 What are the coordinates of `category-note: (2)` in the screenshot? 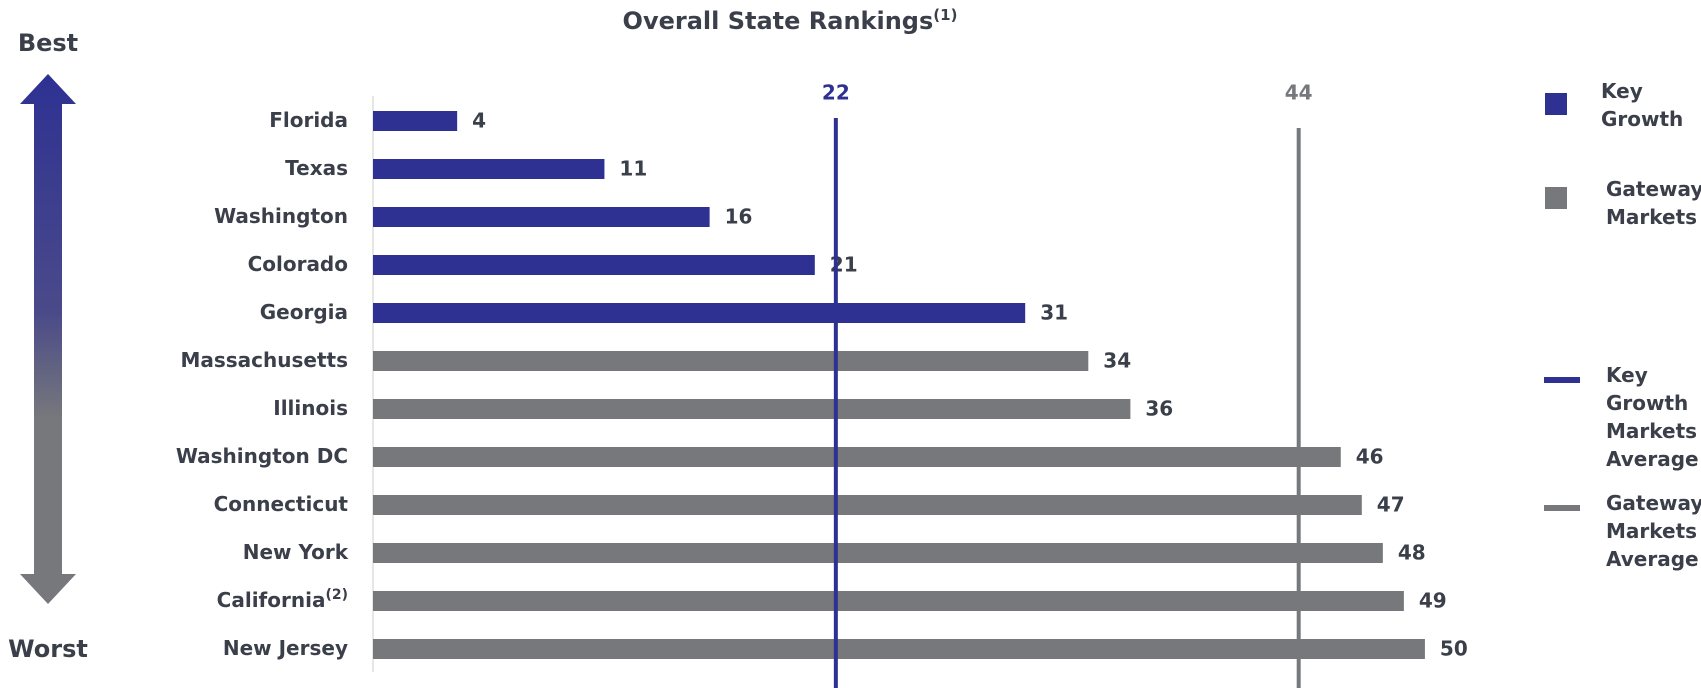 It's located at (336, 595).